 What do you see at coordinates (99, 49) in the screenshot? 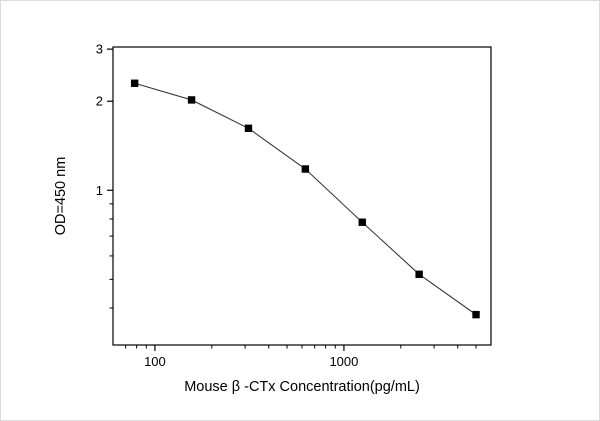
I see `y-tick-label: 3` at bounding box center [99, 49].